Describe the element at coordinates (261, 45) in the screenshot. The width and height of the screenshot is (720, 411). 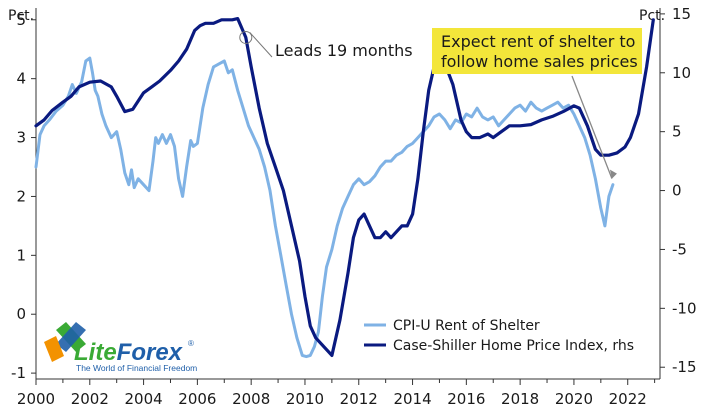
I see `leads-leader-line` at that location.